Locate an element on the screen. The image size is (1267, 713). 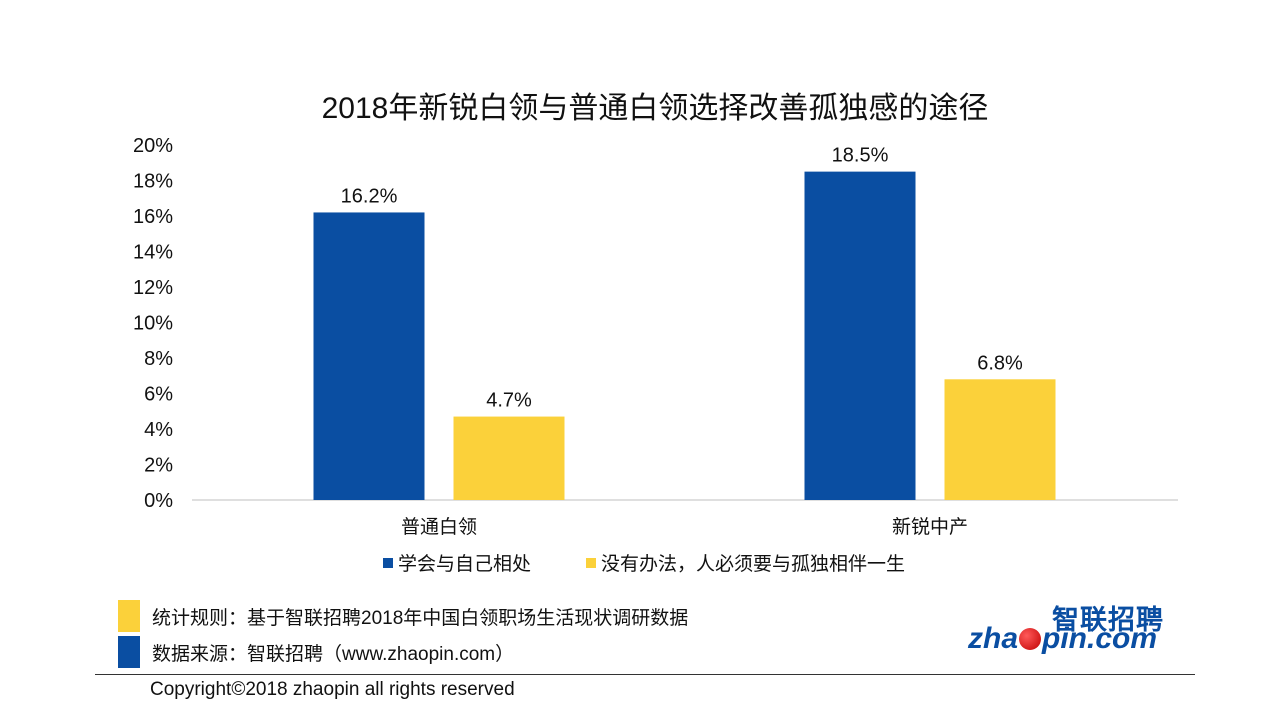
data-source-swatch is located at coordinates (129, 652).